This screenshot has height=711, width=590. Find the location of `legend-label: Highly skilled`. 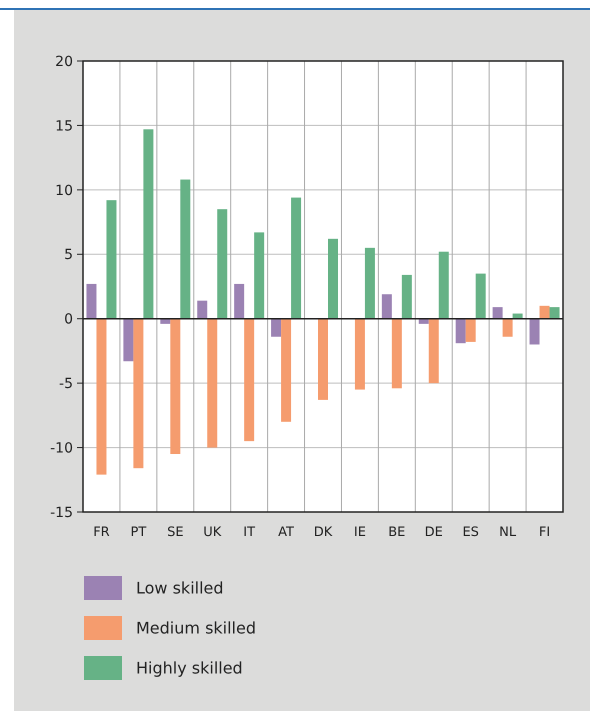

legend-label: Highly skilled is located at coordinates (189, 668).